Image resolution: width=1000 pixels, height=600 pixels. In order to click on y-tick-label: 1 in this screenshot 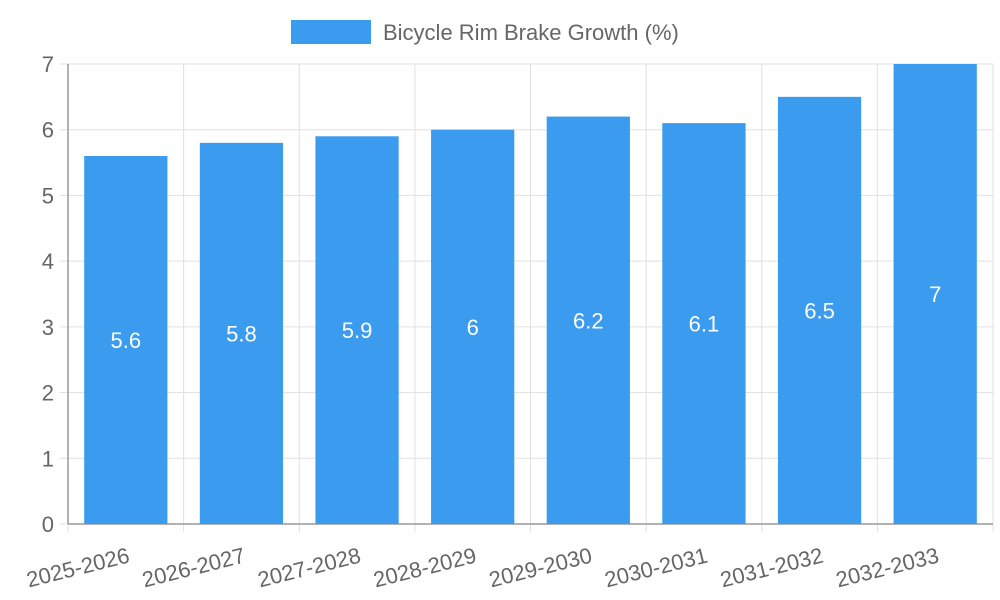, I will do `click(48, 458)`.